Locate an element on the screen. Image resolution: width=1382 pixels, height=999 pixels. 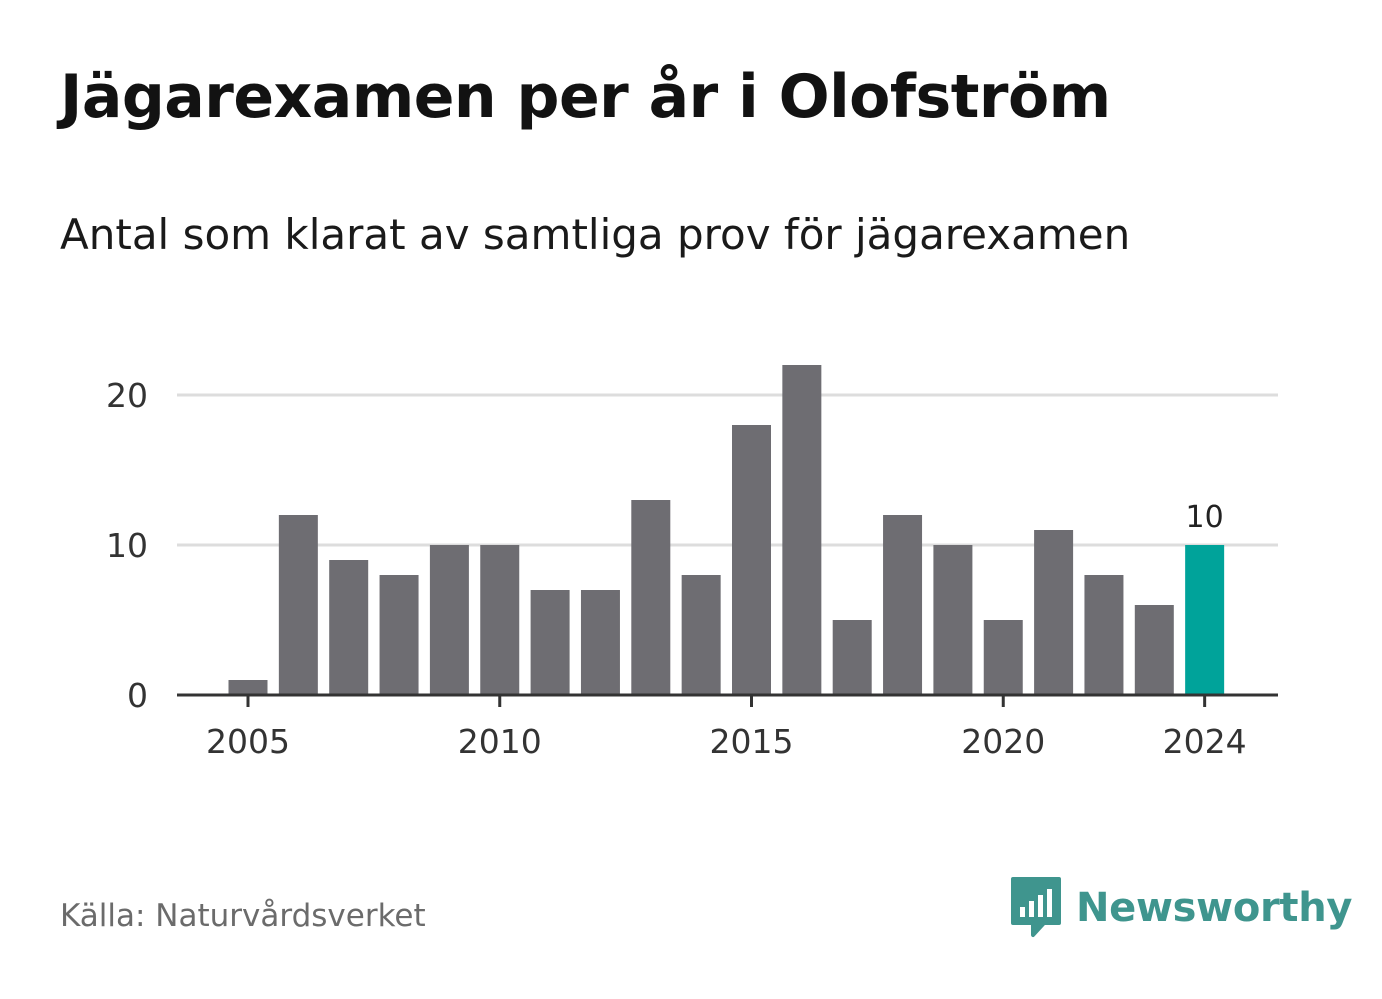
x-tick-label: 2020 is located at coordinates (1003, 741).